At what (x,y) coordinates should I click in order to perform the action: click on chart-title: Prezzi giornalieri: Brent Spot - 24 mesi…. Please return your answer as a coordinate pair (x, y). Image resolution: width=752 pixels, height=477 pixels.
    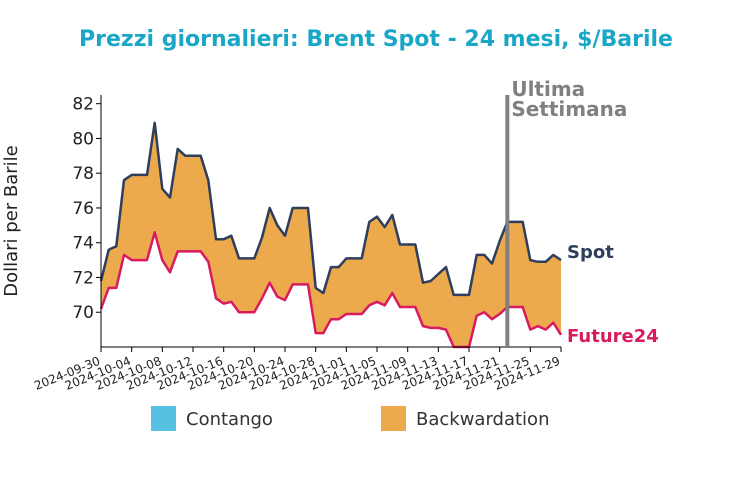
    Looking at the image, I should click on (376, 39).